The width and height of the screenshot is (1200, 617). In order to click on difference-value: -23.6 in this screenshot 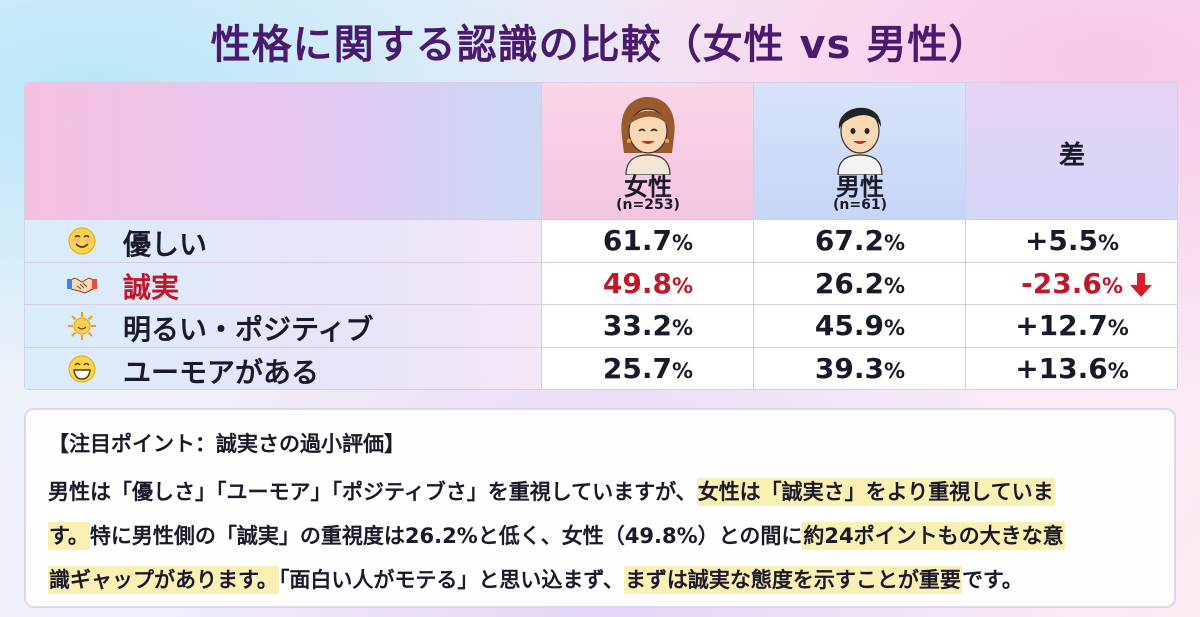, I will do `click(1061, 283)`.